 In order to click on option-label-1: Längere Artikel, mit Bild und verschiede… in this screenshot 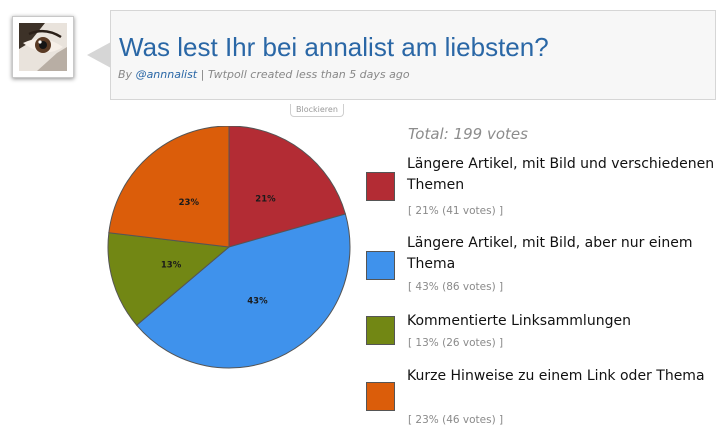, I will do `click(561, 174)`.